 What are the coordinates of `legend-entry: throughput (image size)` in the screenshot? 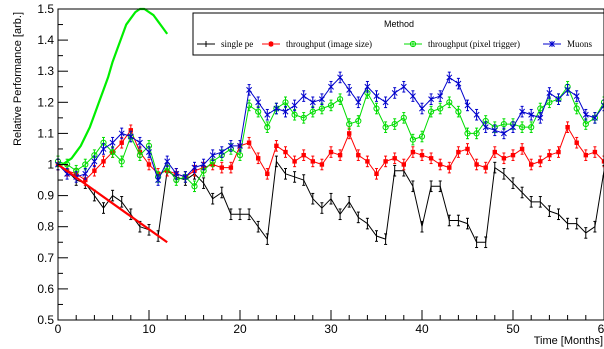 It's located at (317, 44).